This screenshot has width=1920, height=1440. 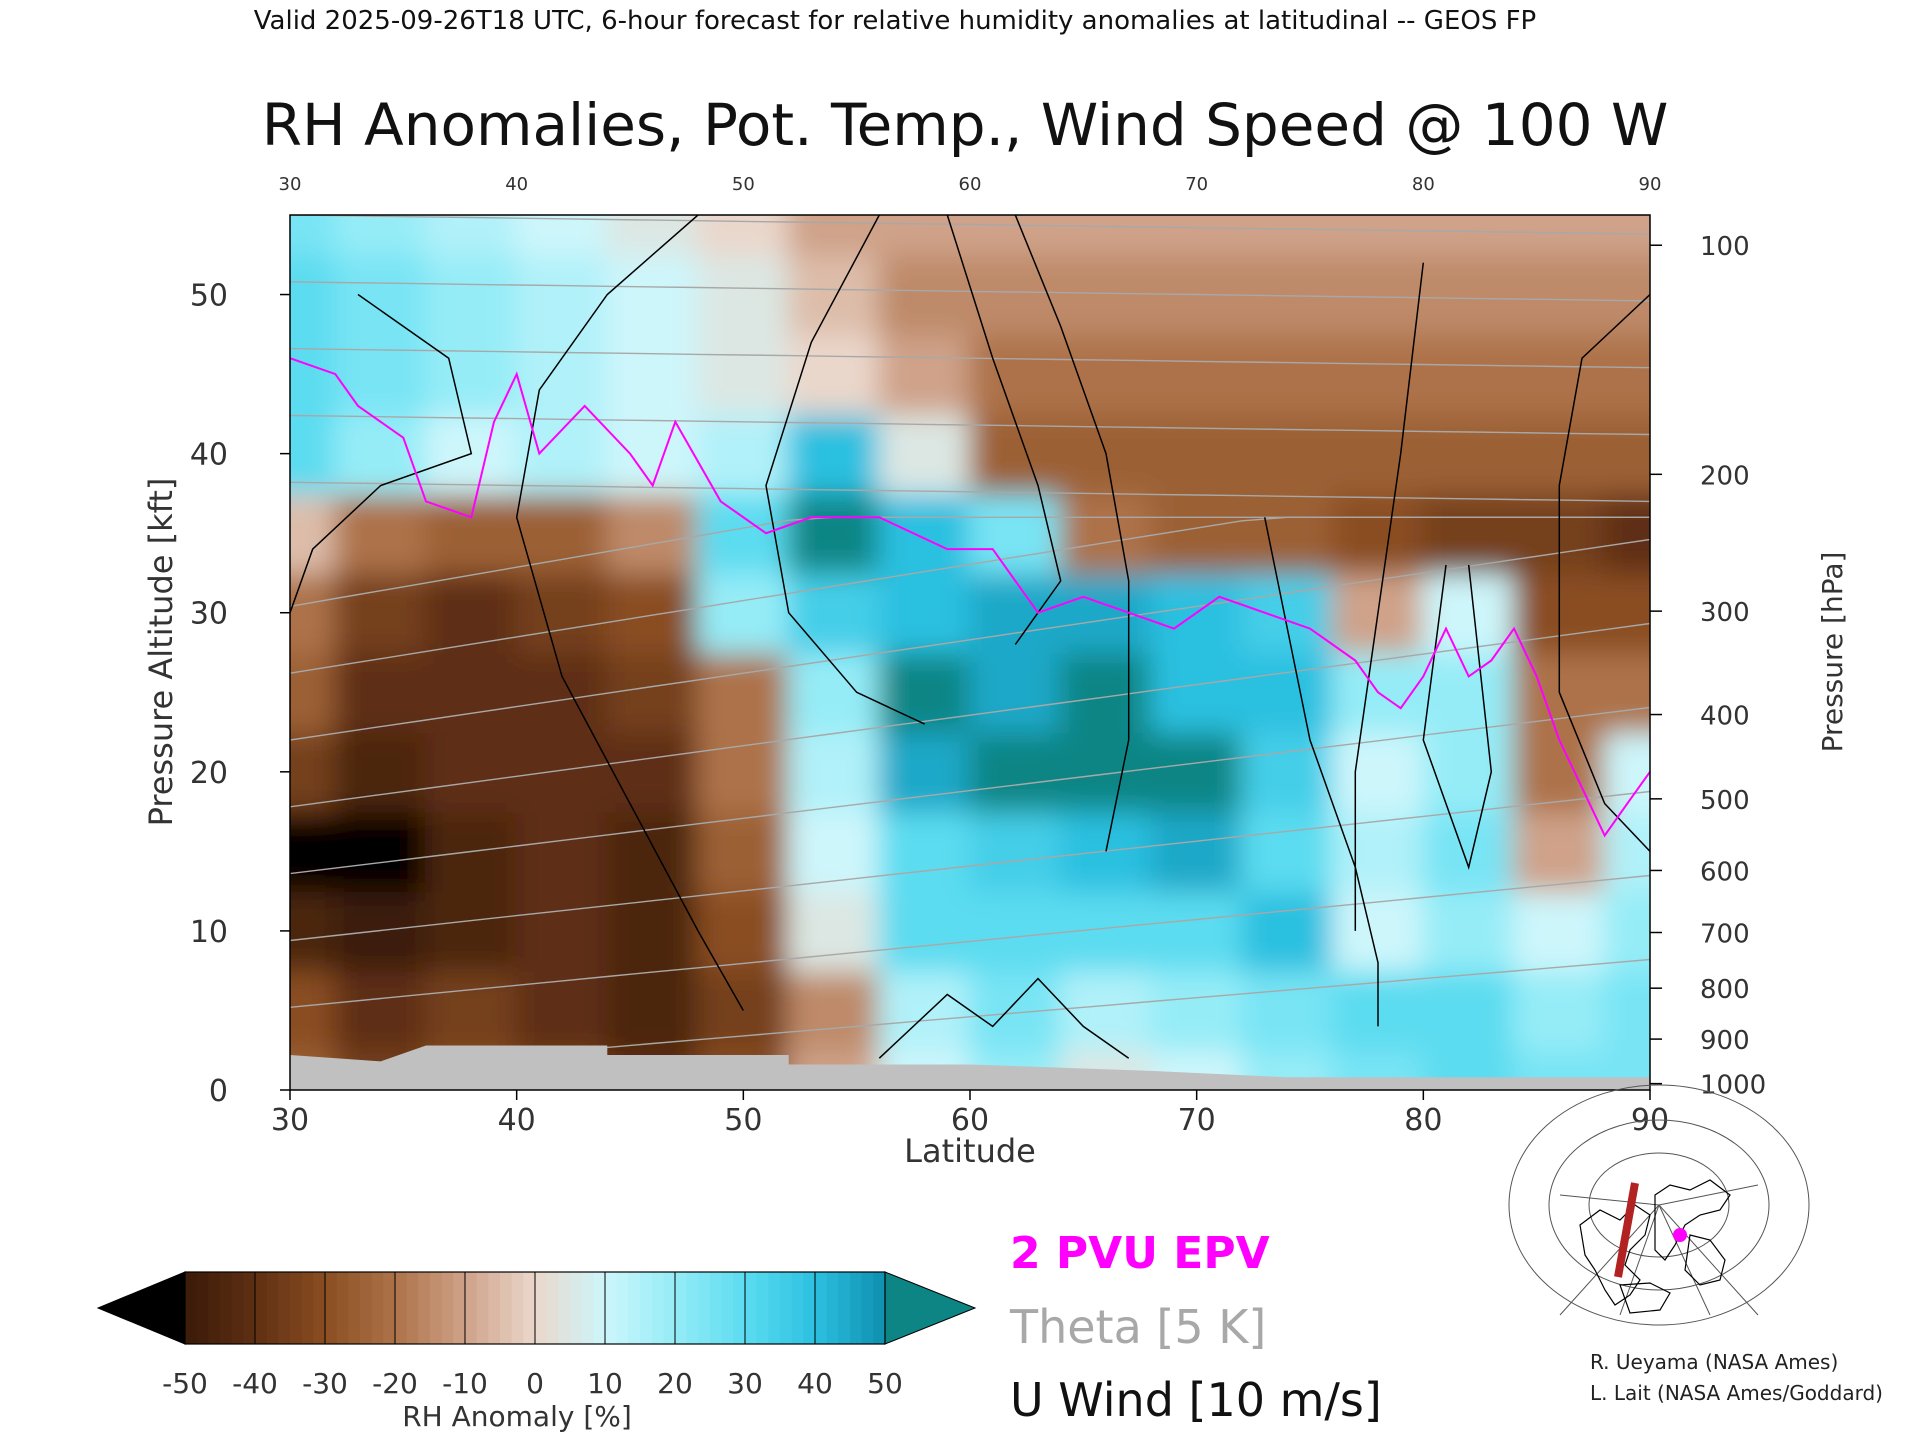 What do you see at coordinates (970, 184) in the screenshot?
I see `x-top-tick-label: 60` at bounding box center [970, 184].